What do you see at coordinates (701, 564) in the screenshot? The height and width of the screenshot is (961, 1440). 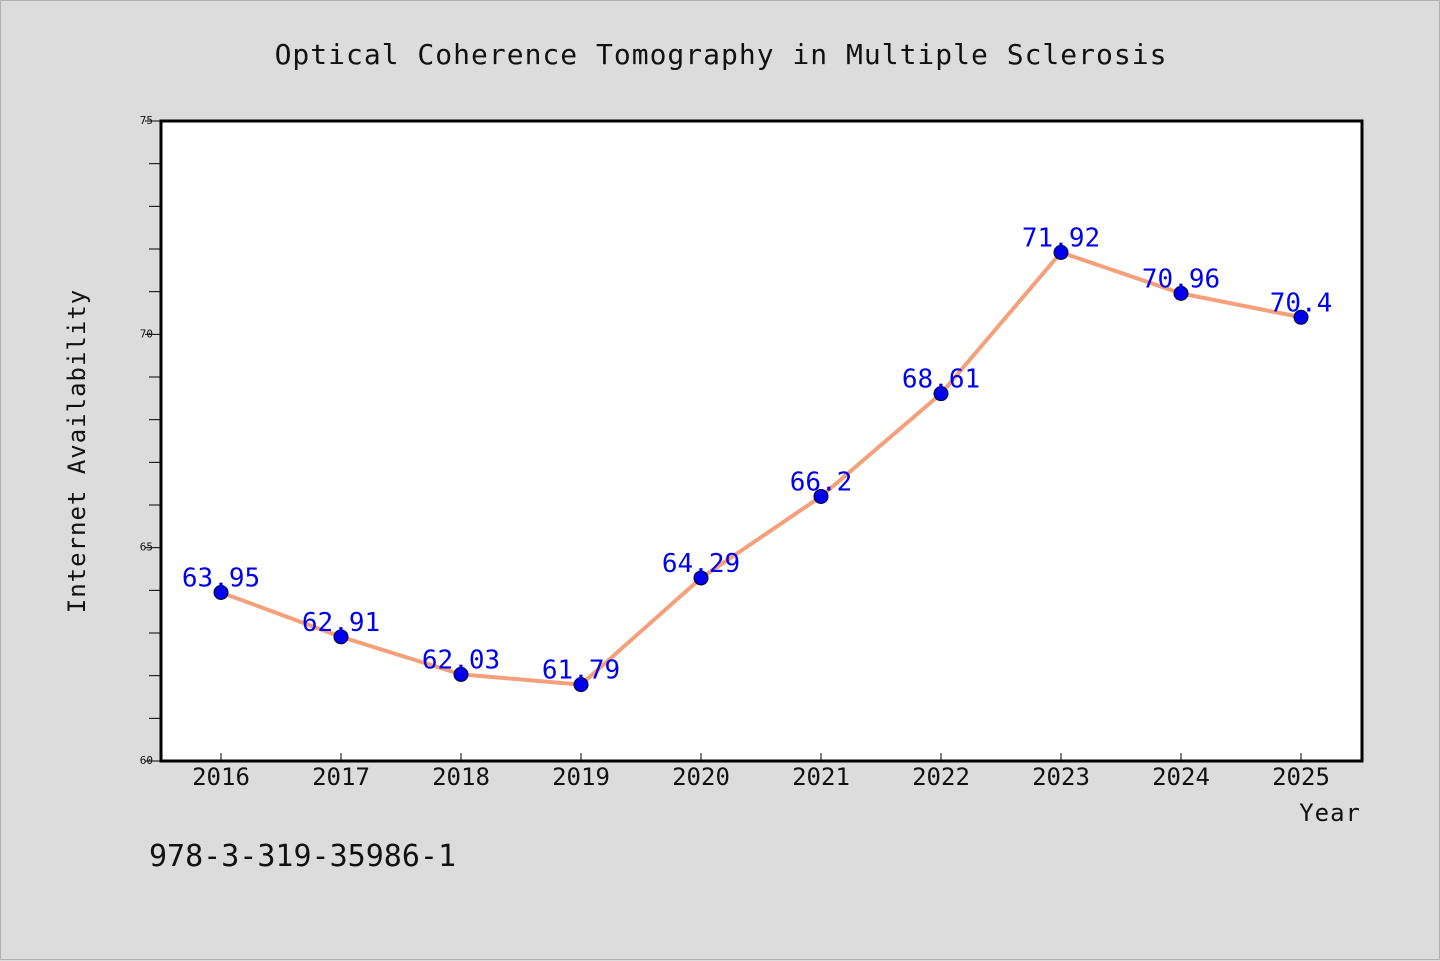 I see `data-label: 64.29` at bounding box center [701, 564].